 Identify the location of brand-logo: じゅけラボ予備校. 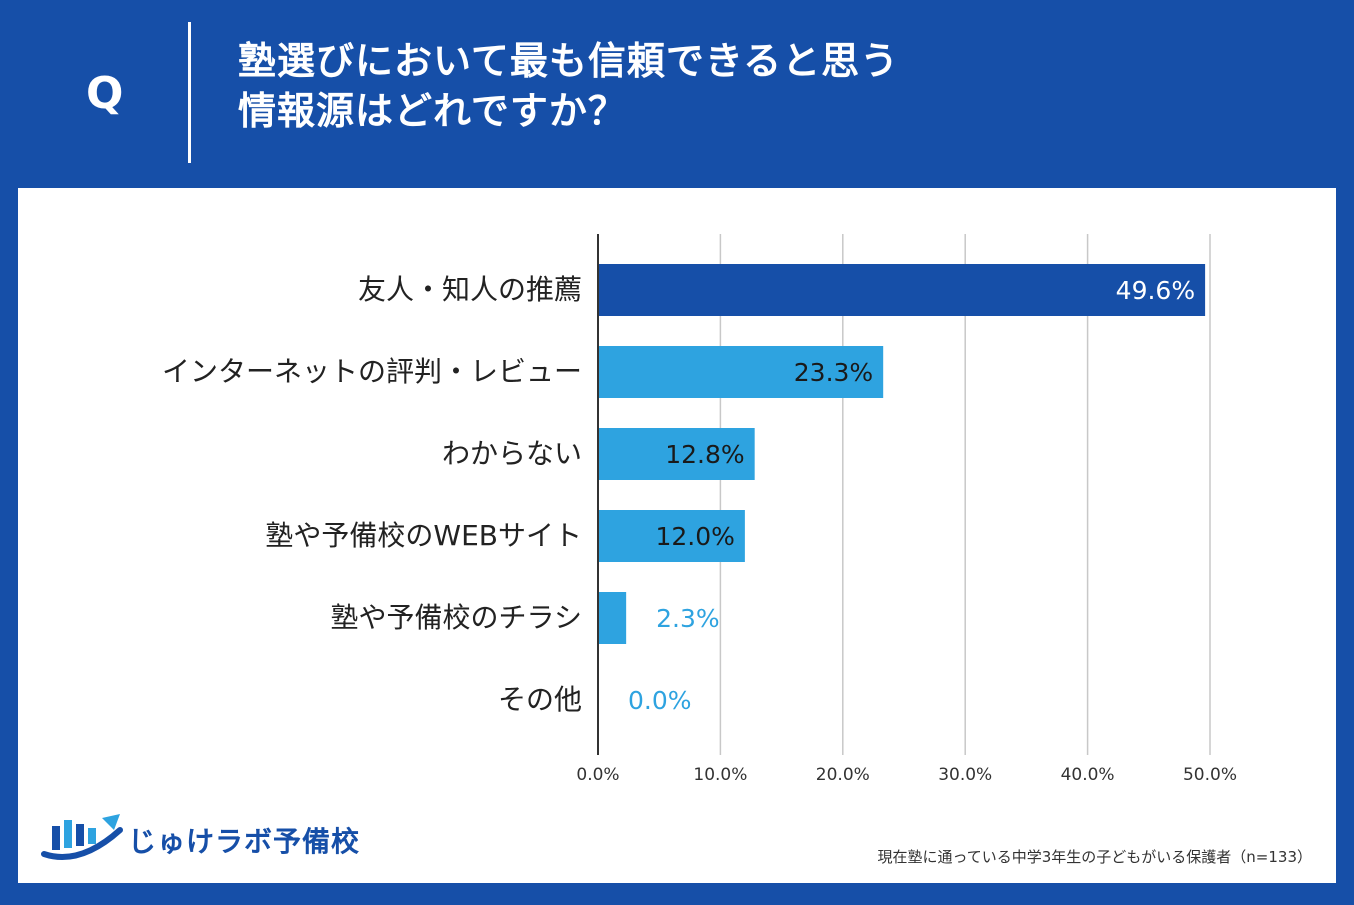
(200, 838).